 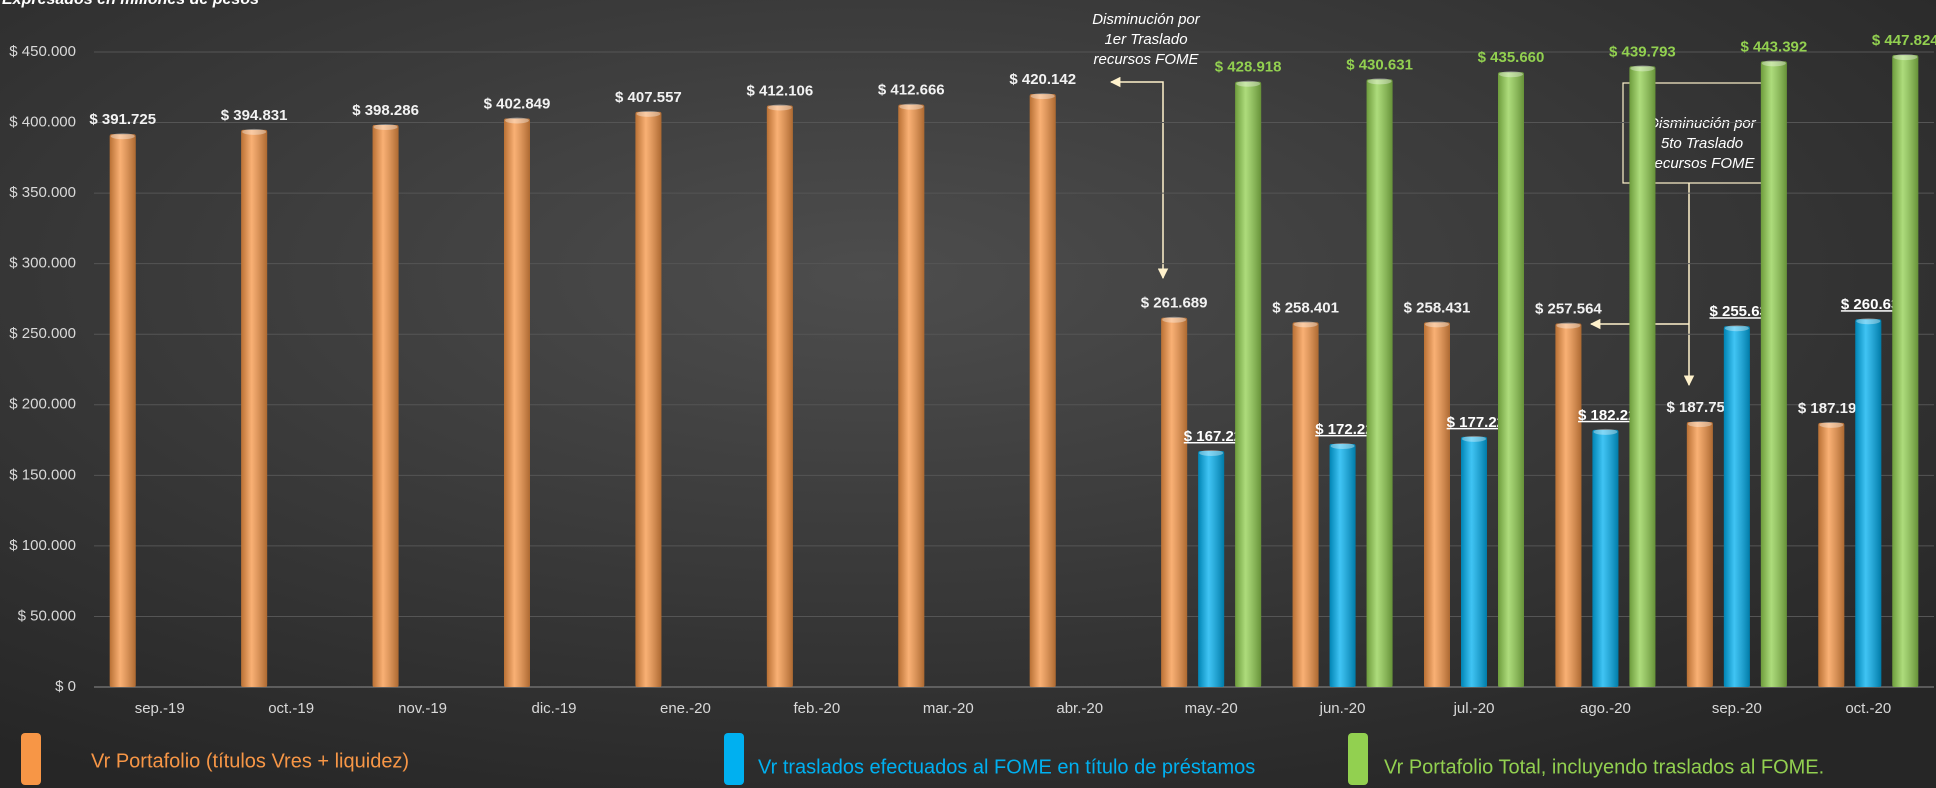 I want to click on x-tick-label: dic.-19, so click(x=553, y=708).